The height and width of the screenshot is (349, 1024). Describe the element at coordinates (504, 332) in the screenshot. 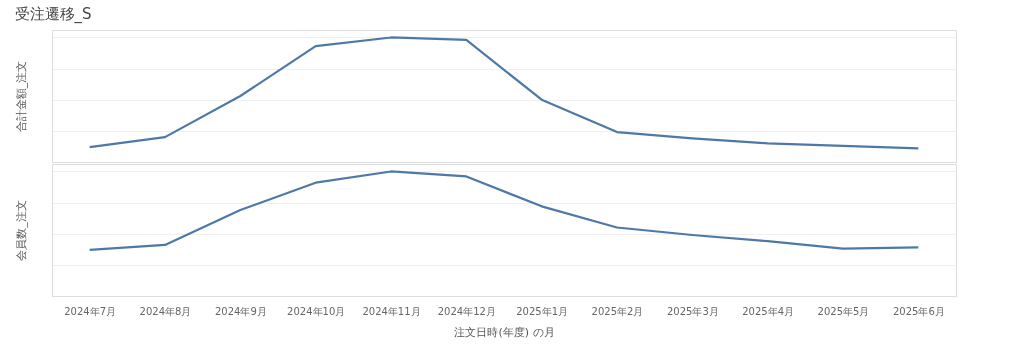

I see `x-axis-title: 注文日時(年度) の月` at that location.